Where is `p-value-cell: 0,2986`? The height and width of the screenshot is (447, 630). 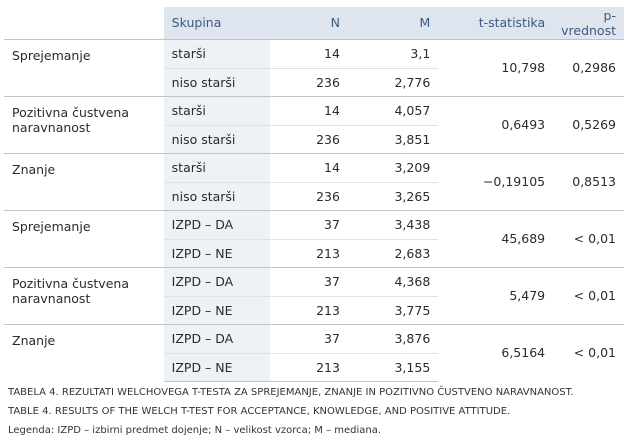
p-value-cell: 0,2986 is located at coordinates (588, 67).